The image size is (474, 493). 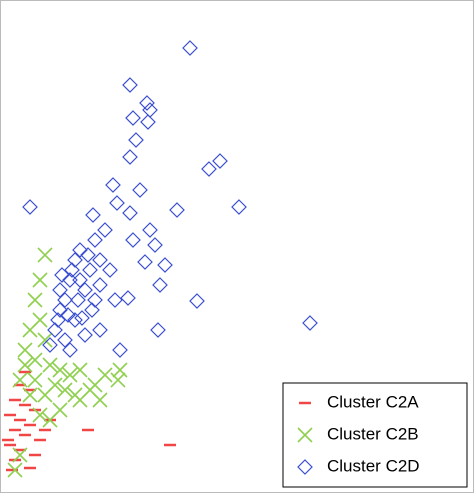 I want to click on legend-box, so click(x=375, y=435).